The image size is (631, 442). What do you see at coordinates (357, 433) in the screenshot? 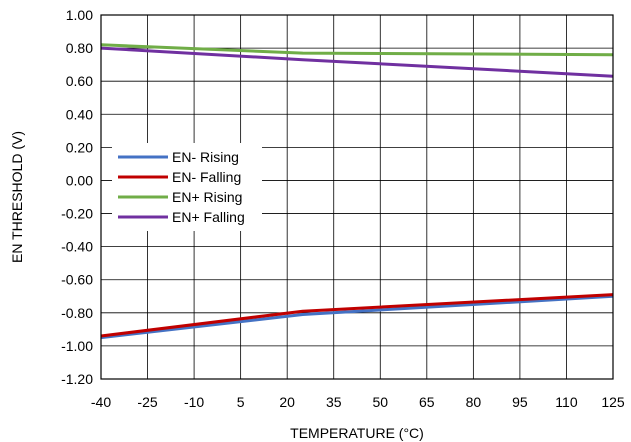
I see `x-axis-title: TEMPERATURE (°C)` at bounding box center [357, 433].